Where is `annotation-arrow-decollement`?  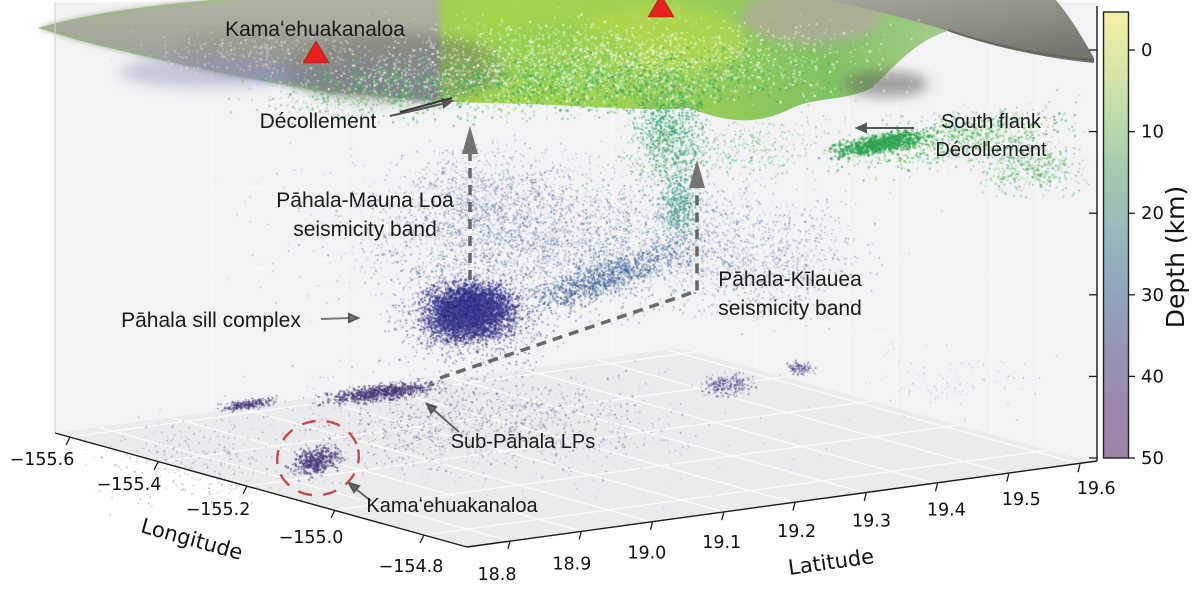 annotation-arrow-decollement is located at coordinates (416, 110).